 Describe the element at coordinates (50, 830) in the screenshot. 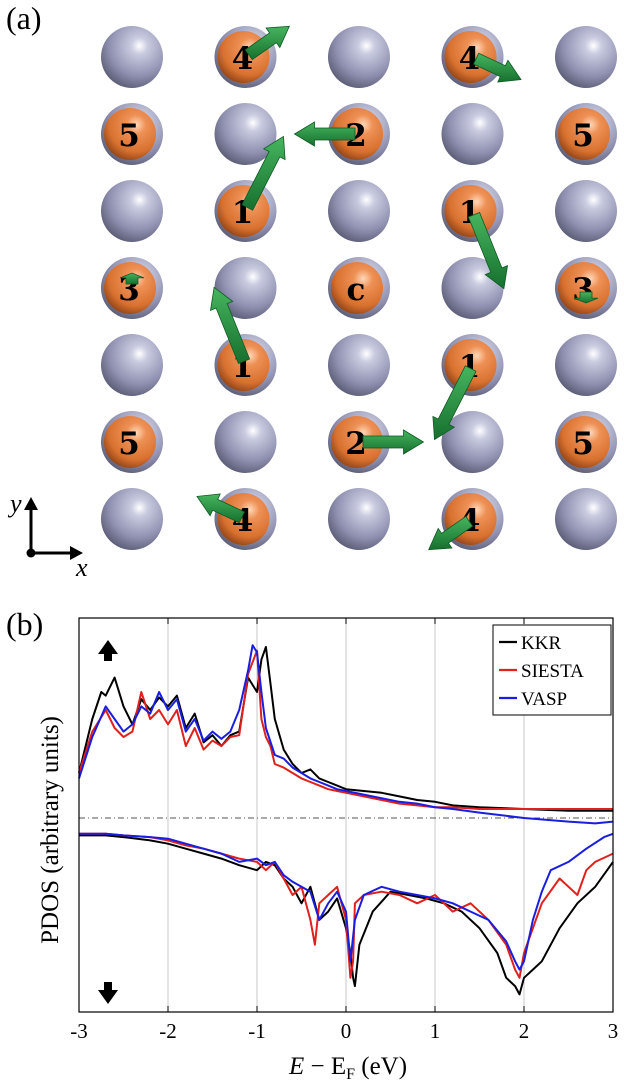

I see `y-axis-title: PDOS (arbitrary units)` at that location.